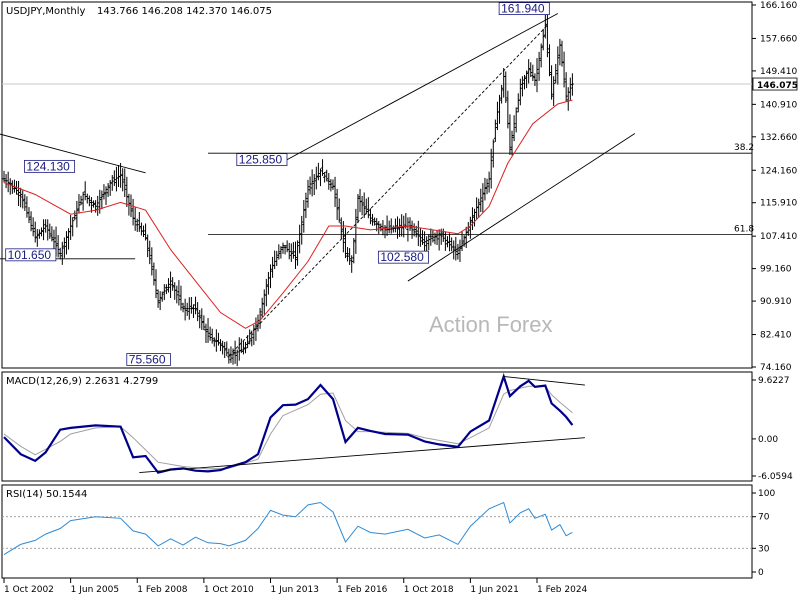  I want to click on level-label: 124.130, so click(48, 166).